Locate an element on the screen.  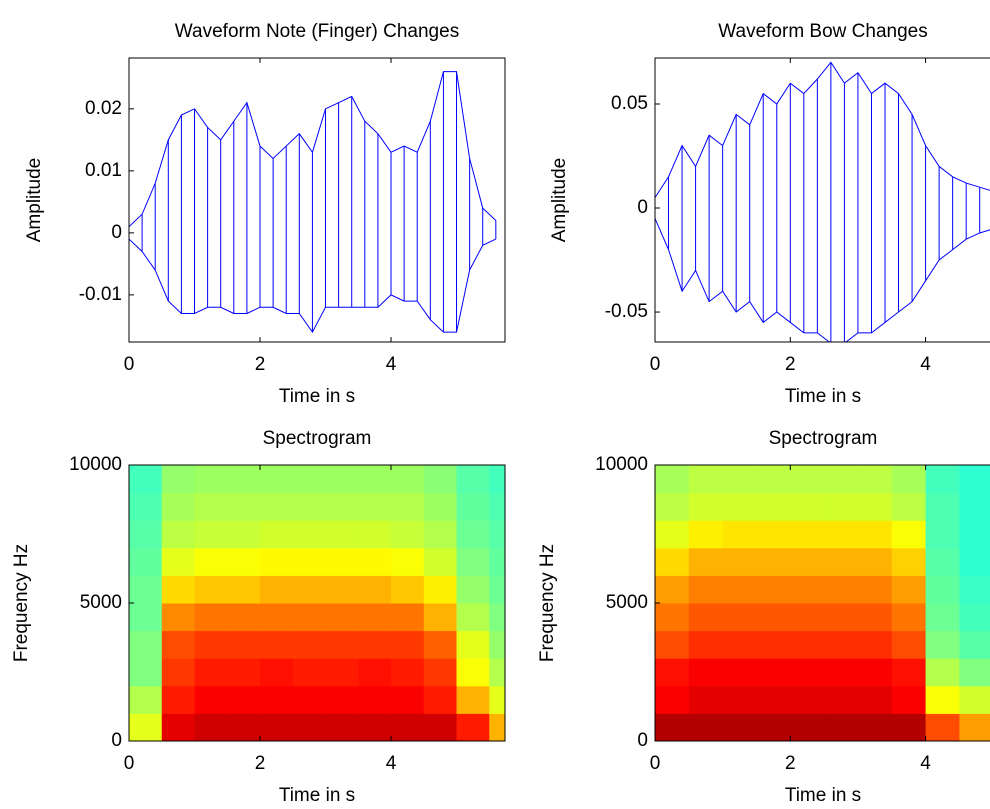
y-tick-label: 0.02 is located at coordinates (103, 108).